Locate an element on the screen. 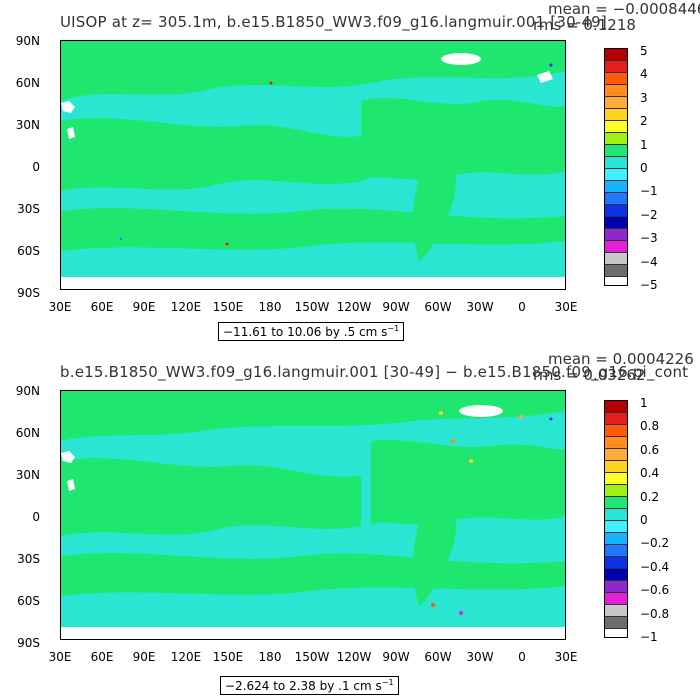 Image resolution: width=700 pixels, height=700 pixels. colorbar-label: 4 is located at coordinates (644, 74).